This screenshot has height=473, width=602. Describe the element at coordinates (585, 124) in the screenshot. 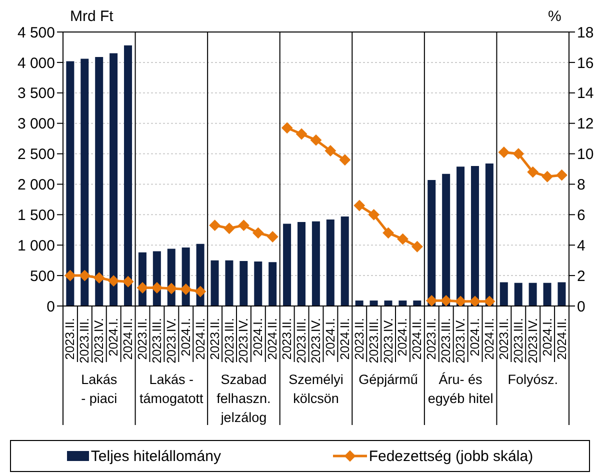

I see `y2-tick-label: 12` at that location.